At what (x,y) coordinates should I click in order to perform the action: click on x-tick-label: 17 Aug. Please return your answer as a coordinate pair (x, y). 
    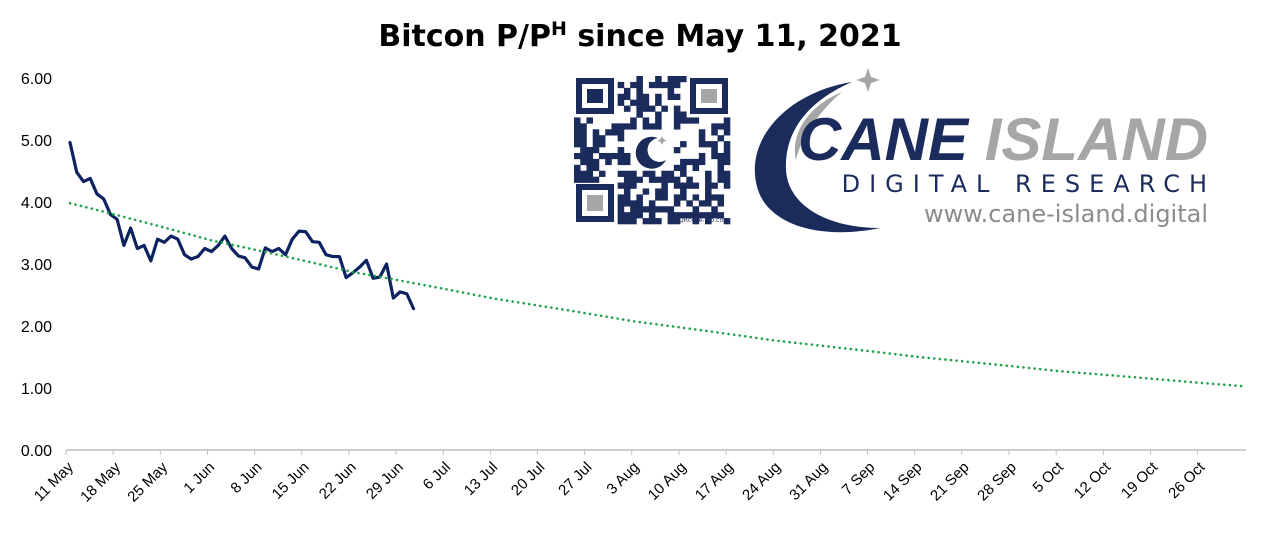
    Looking at the image, I should click on (714, 481).